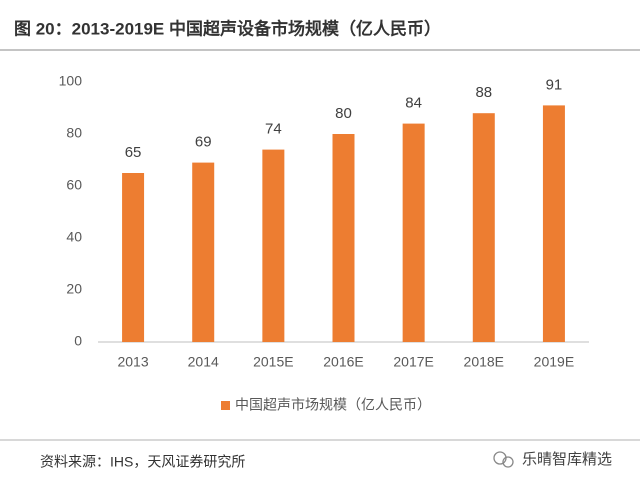 Image resolution: width=640 pixels, height=479 pixels. What do you see at coordinates (273, 129) in the screenshot?
I see `data-label: 74` at bounding box center [273, 129].